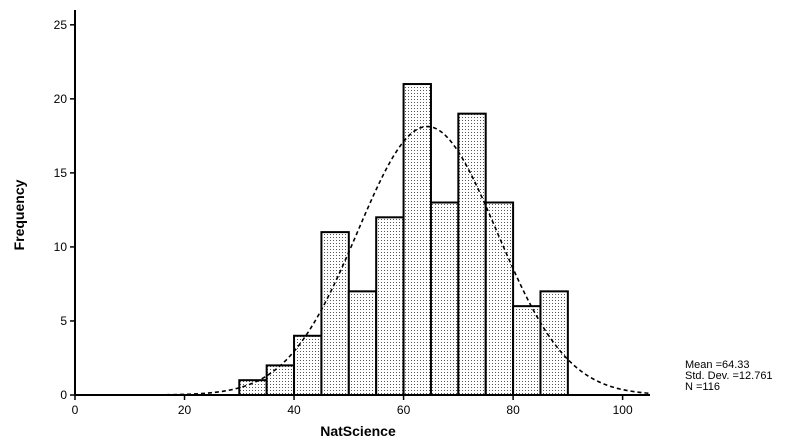 The image size is (808, 444). What do you see at coordinates (63, 395) in the screenshot?
I see `y-tick-label: 0` at bounding box center [63, 395].